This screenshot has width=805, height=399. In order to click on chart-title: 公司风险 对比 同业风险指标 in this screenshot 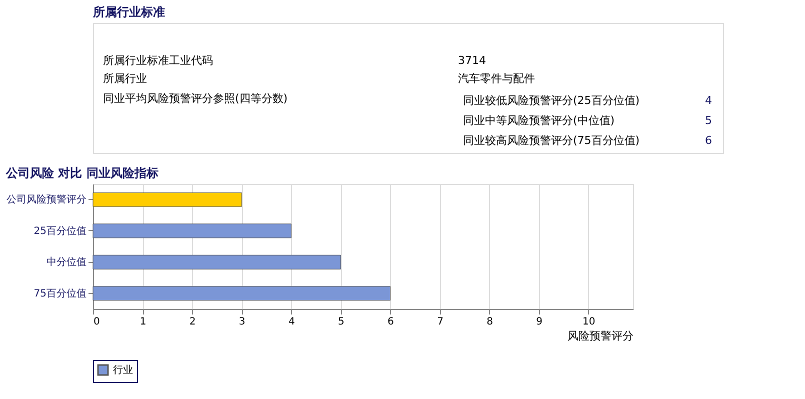, I will do `click(81, 173)`.